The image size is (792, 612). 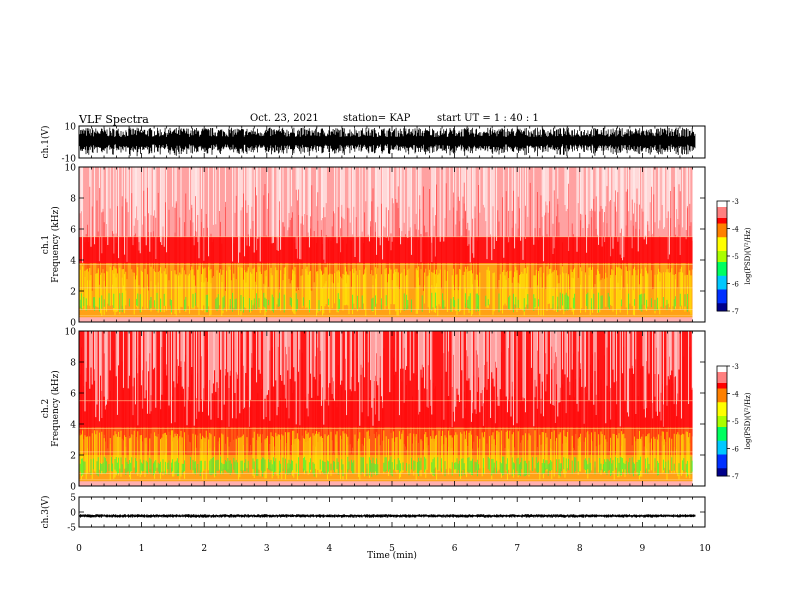 I want to click on station-label: station= KAP, so click(x=377, y=118).